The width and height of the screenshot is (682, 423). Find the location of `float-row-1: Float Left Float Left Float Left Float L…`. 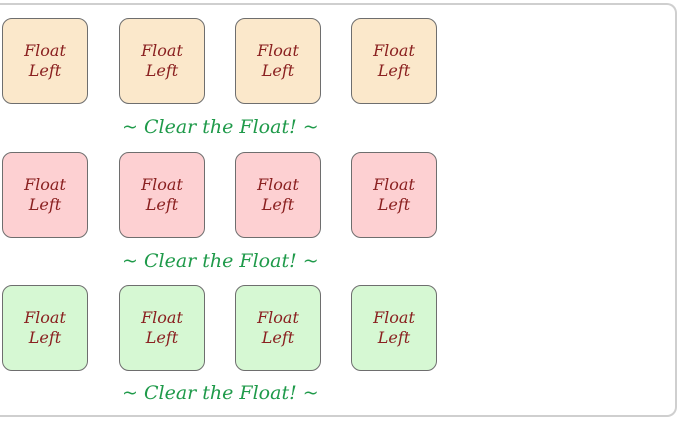

float-row-1: Float Left Float Left Float Left Float L… is located at coordinates (222, 62).